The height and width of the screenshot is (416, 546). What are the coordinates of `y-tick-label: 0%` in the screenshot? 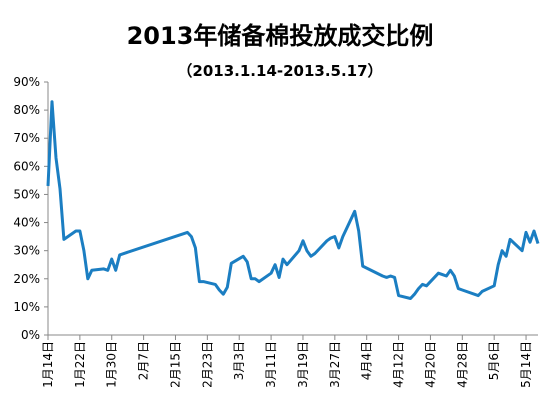 It's located at (30, 335).